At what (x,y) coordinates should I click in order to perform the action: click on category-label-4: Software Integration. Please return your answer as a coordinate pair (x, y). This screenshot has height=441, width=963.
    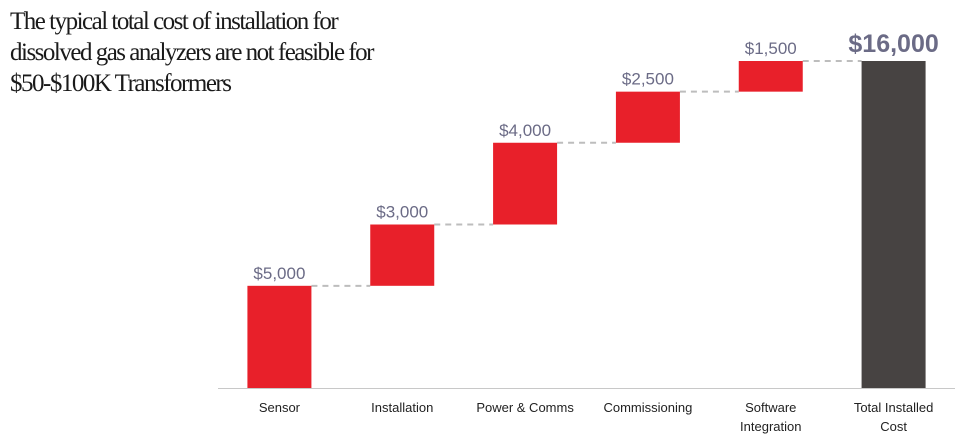
    Looking at the image, I should click on (770, 417).